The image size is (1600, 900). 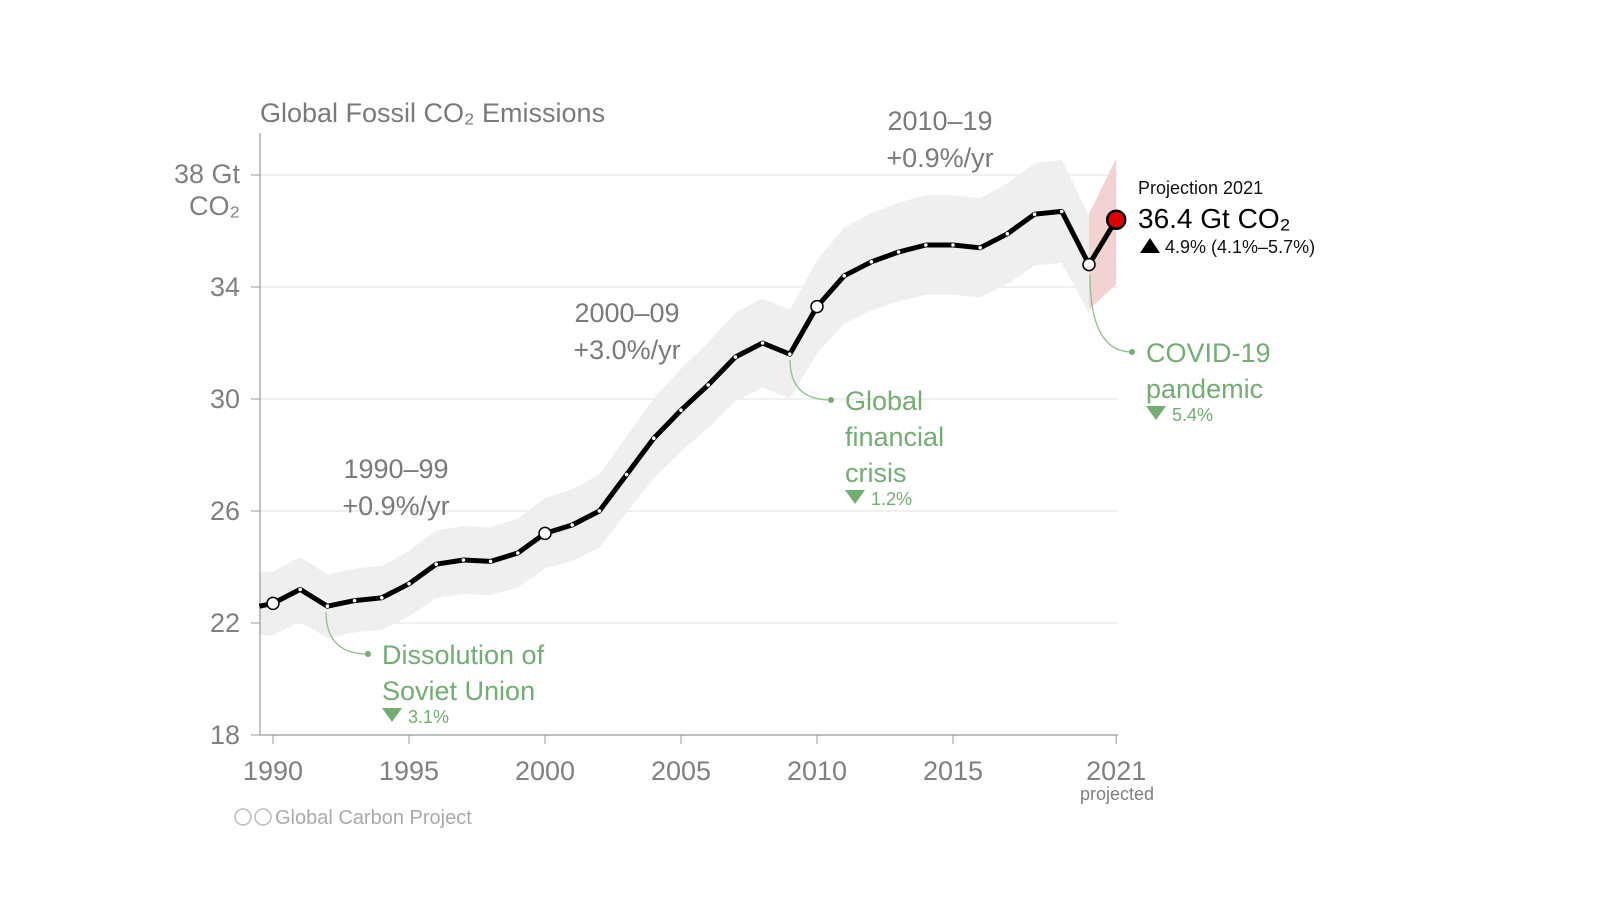 What do you see at coordinates (626, 350) in the screenshot?
I see `period-rate: +3.0%/yr` at bounding box center [626, 350].